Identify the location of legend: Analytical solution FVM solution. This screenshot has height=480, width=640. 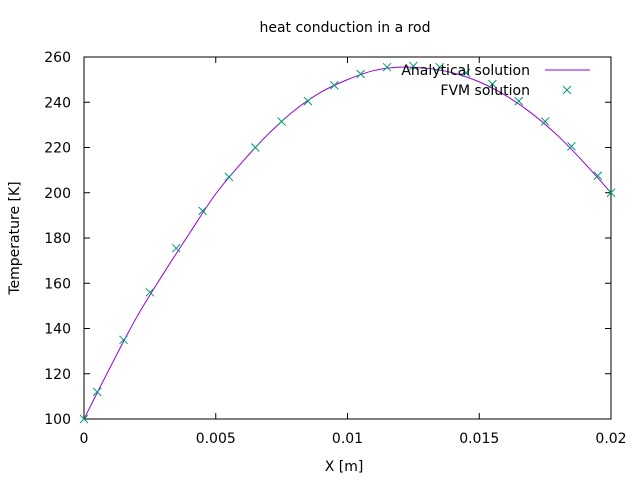
(495, 81).